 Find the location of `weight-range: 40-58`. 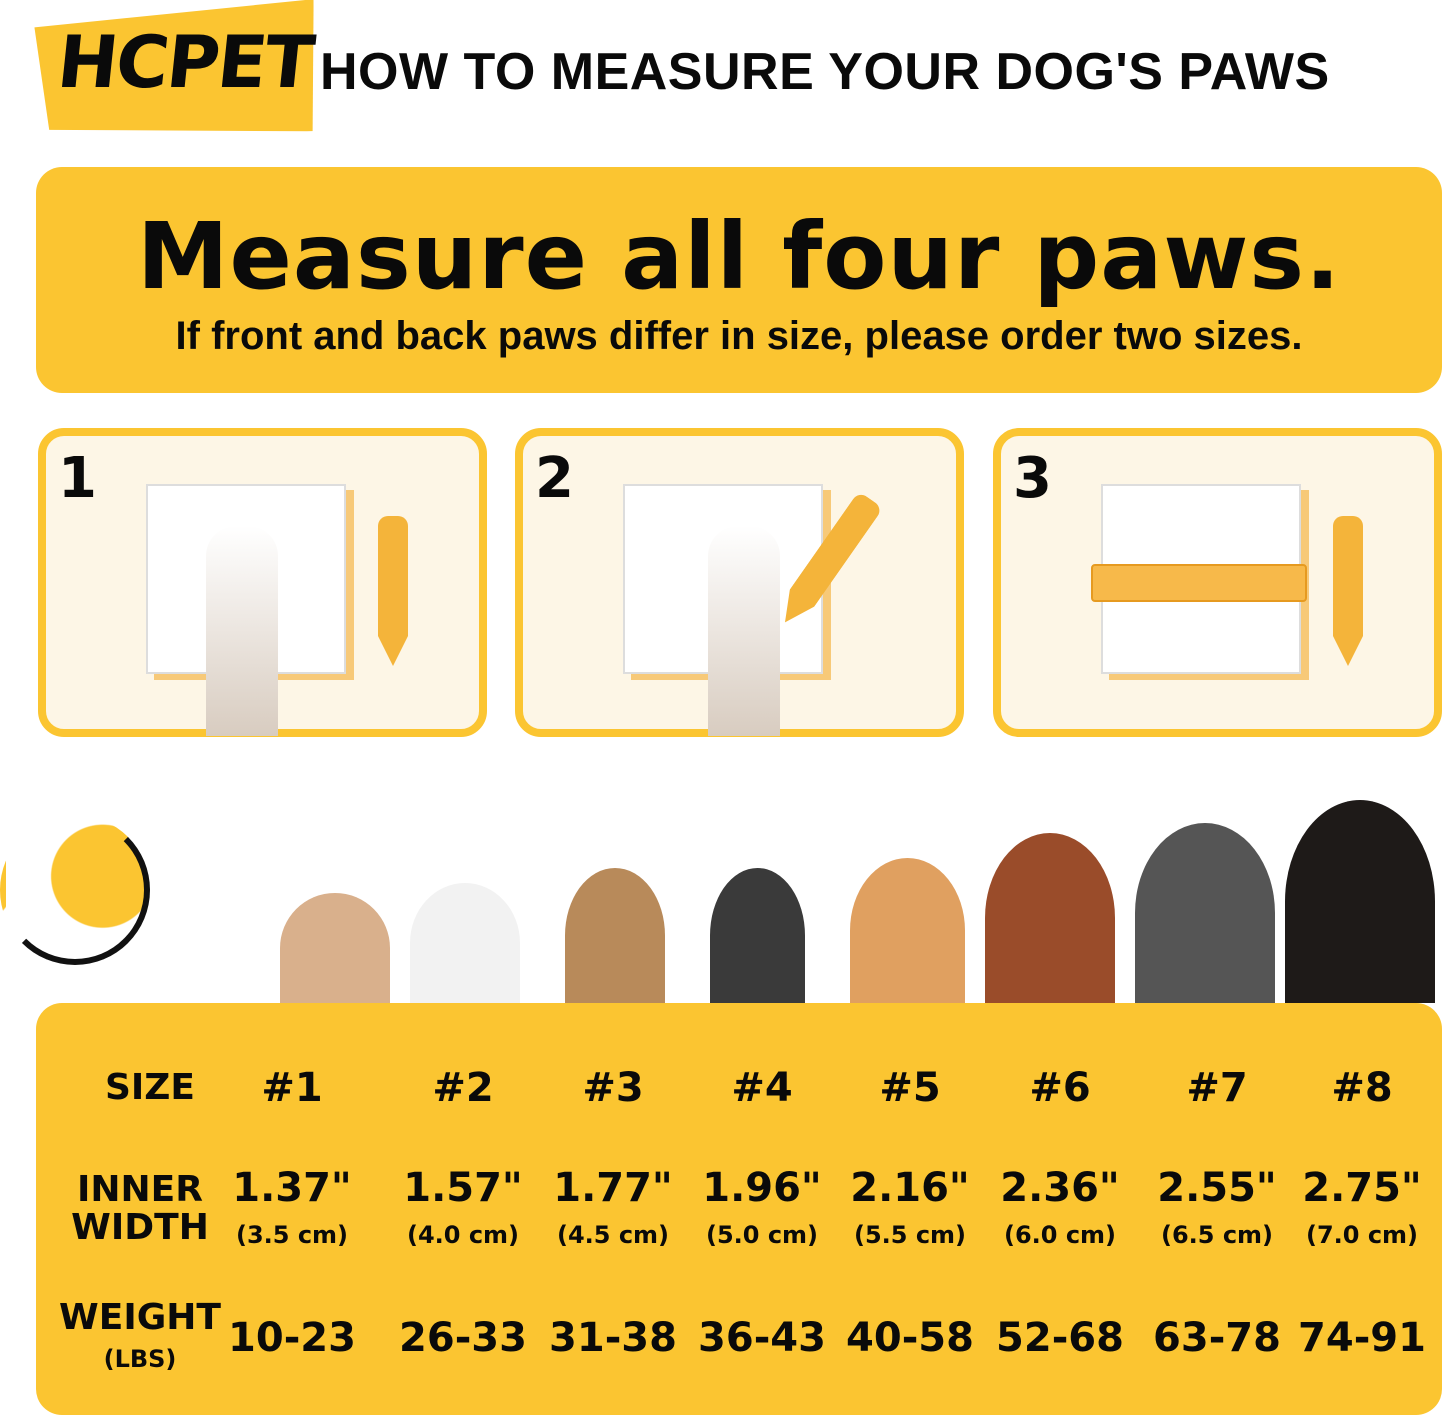

weight-range: 40-58 is located at coordinates (910, 1338).